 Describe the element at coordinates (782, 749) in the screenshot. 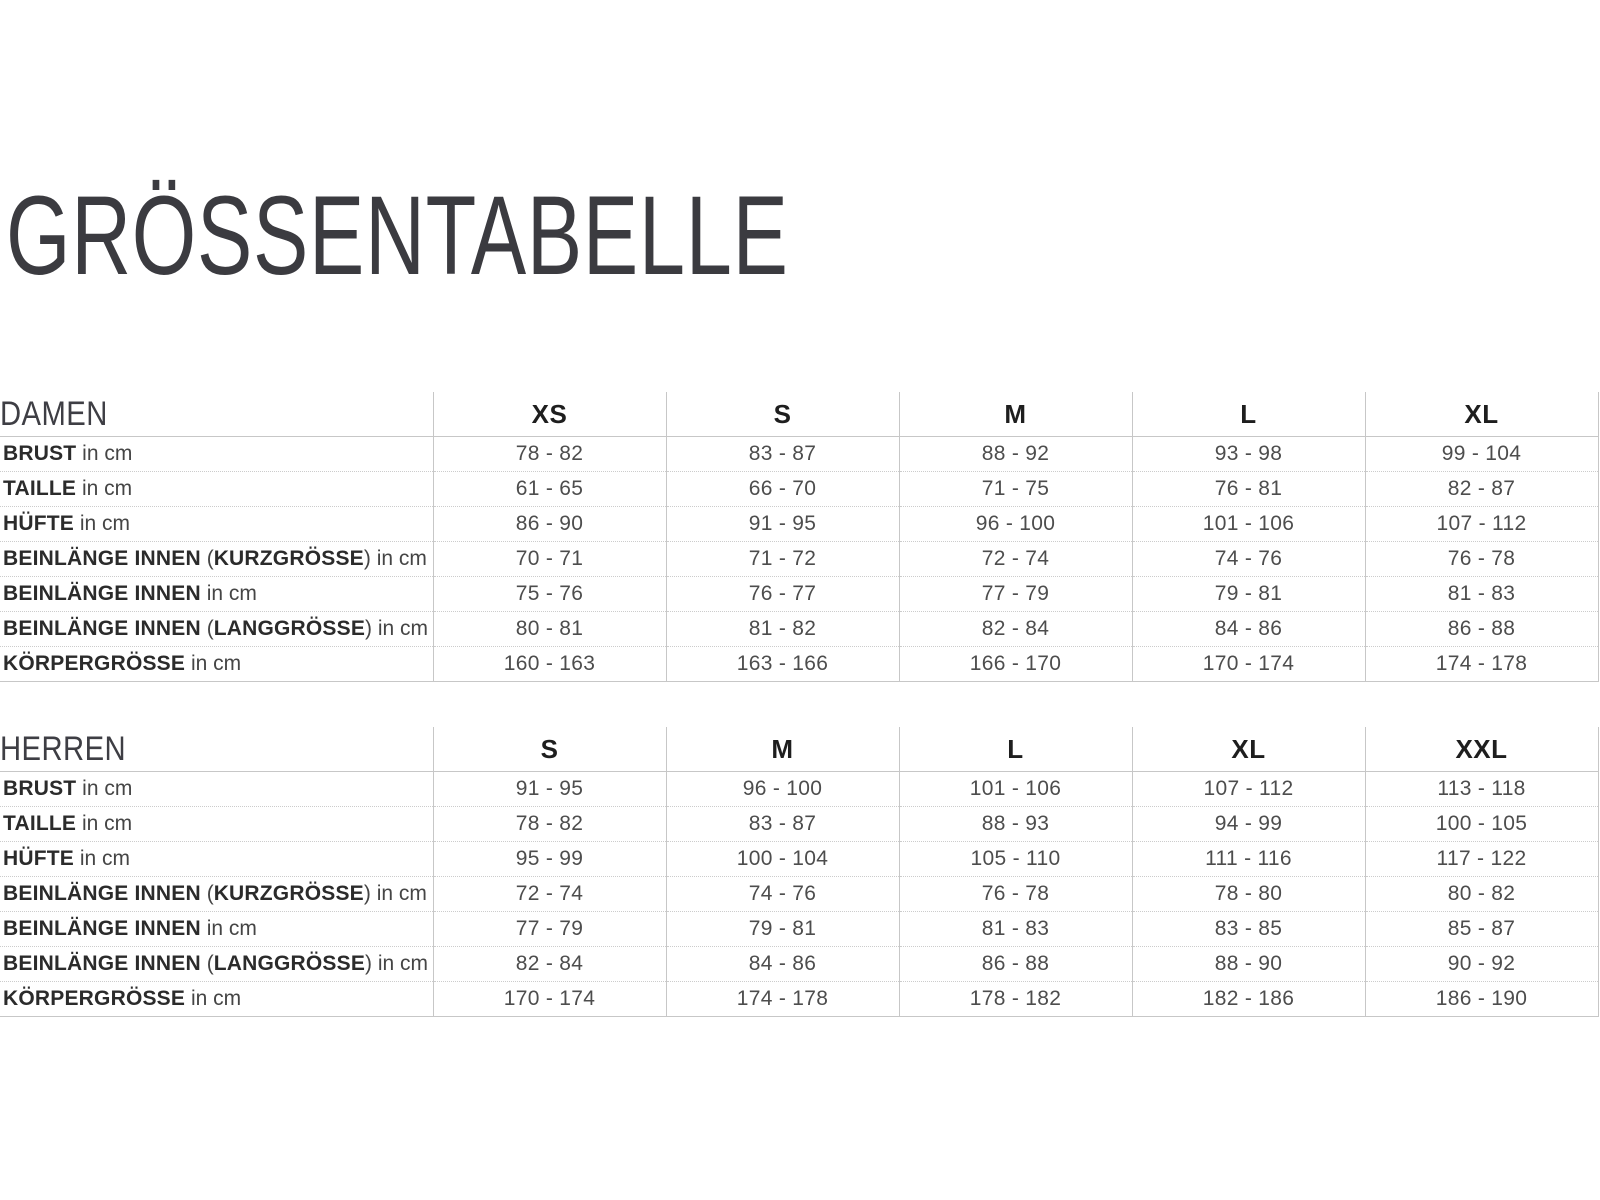

I see `size-column-header: M` at that location.